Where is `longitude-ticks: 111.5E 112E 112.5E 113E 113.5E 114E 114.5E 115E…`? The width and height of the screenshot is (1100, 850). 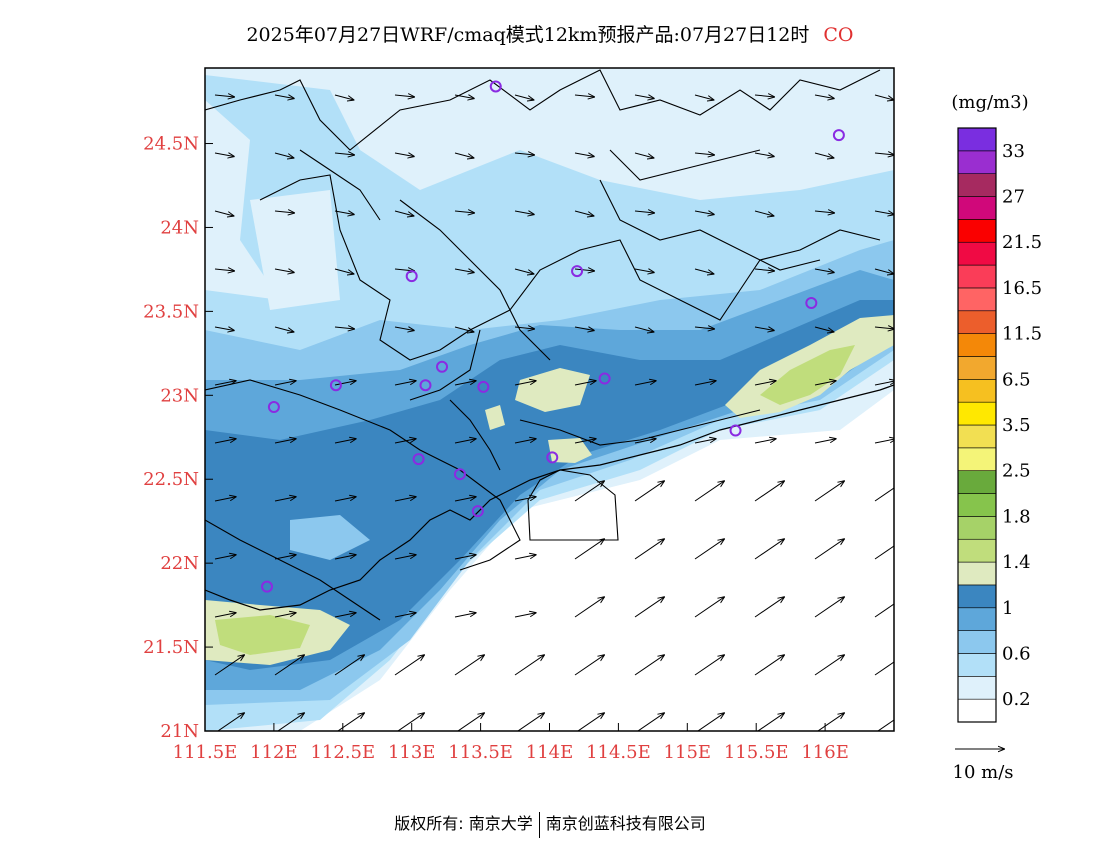 longitude-ticks: 111.5E 112E 112.5E 113E 113.5E 114E 114.5E 115E… is located at coordinates (511, 743).